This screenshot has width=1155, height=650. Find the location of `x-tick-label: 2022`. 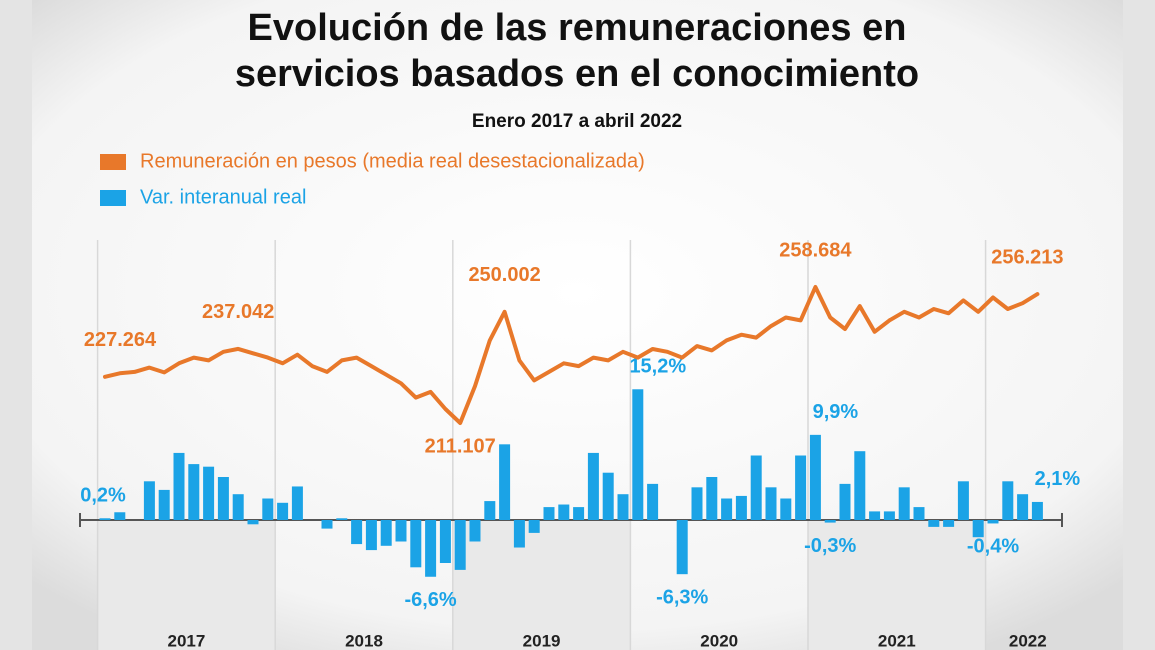

x-tick-label: 2022 is located at coordinates (1028, 640).